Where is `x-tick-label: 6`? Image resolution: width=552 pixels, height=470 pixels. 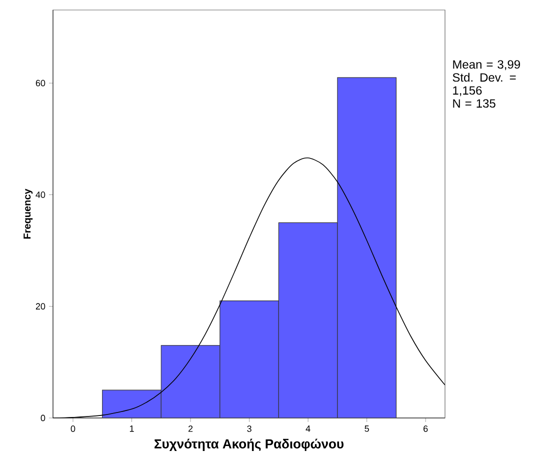
x-tick-label: 6 is located at coordinates (426, 429).